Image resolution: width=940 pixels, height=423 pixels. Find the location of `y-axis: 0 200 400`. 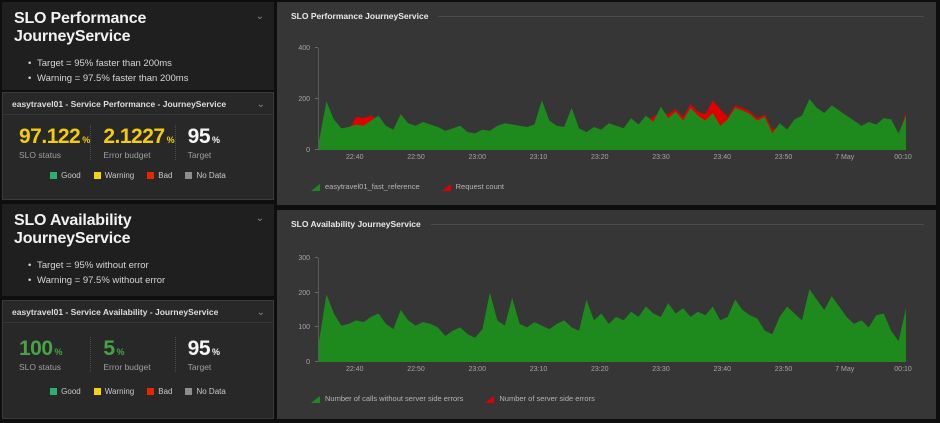

y-axis: 0 200 400 is located at coordinates (297, 99).